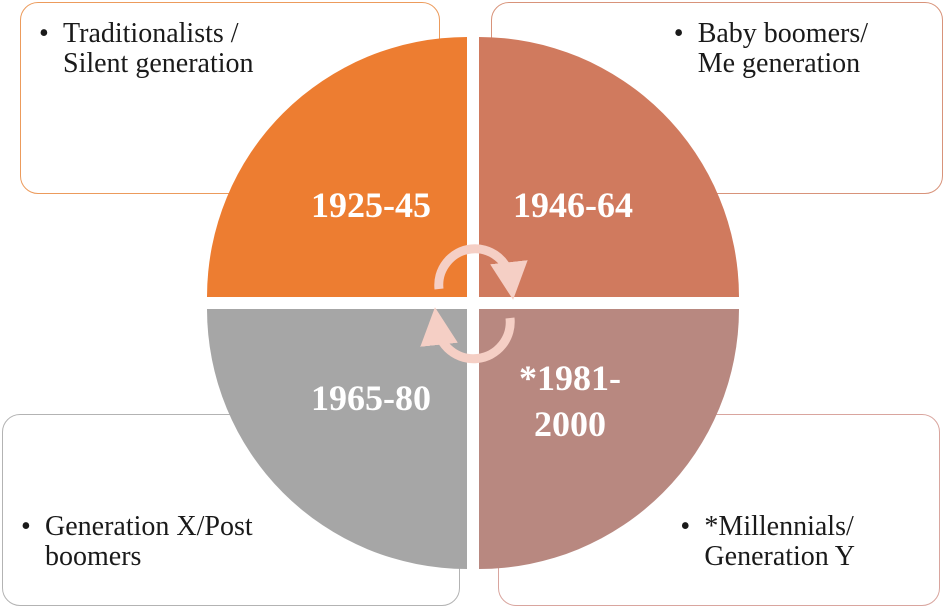 This screenshot has height=608, width=945. I want to click on quadrant-label-1925-45: 1925-45, so click(371, 205).